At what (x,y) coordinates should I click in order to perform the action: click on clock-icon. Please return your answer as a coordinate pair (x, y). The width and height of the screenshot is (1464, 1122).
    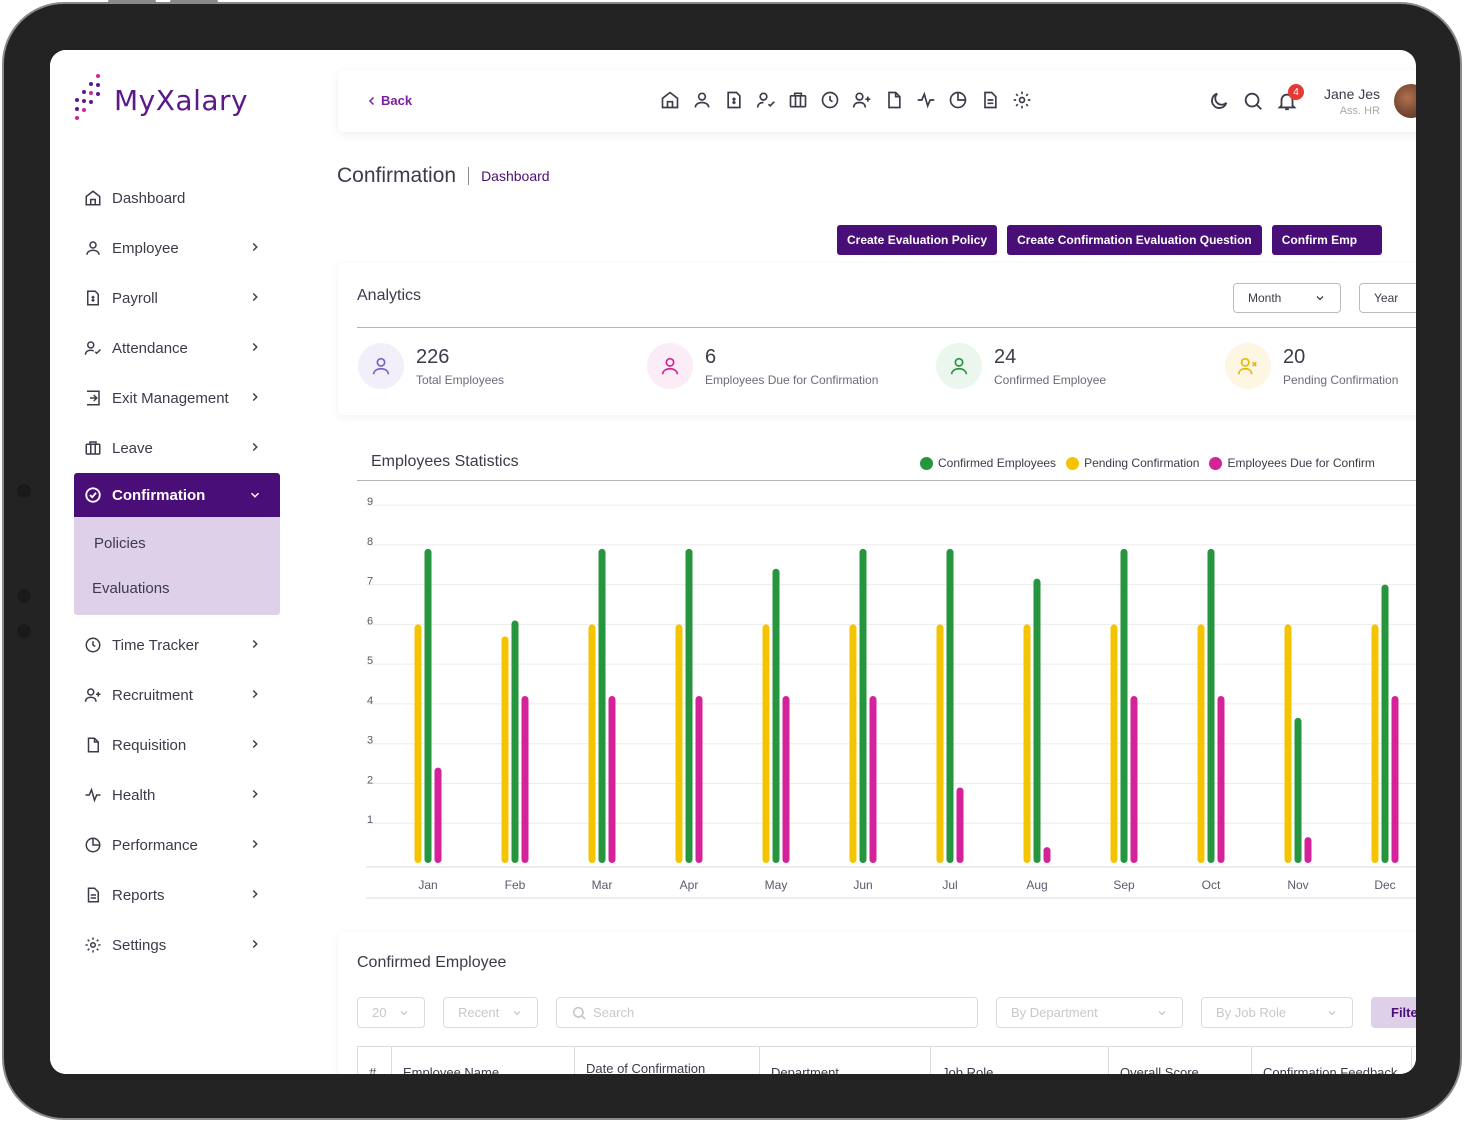
    Looking at the image, I should click on (830, 100).